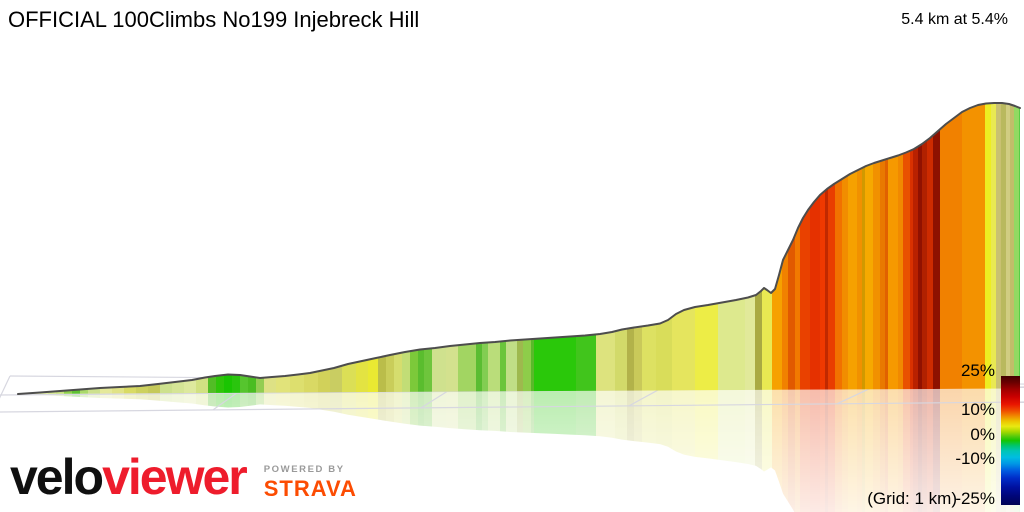  I want to click on brand-velo: velo, so click(57, 477).